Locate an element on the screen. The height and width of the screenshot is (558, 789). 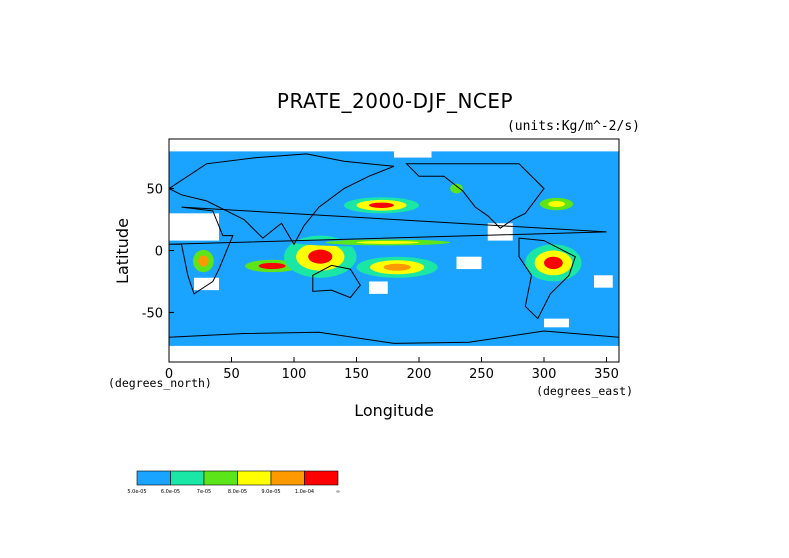
y-tick-label: 0 is located at coordinates (159, 252).